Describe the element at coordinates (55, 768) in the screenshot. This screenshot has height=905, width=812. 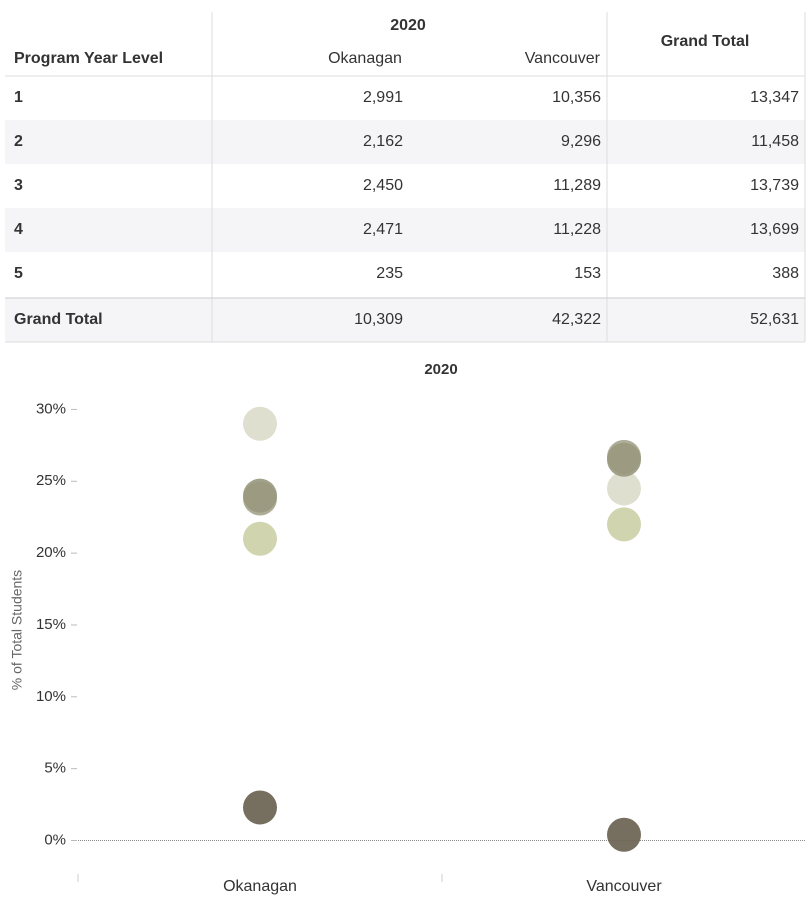
I see `y-tick-label: 5%` at that location.